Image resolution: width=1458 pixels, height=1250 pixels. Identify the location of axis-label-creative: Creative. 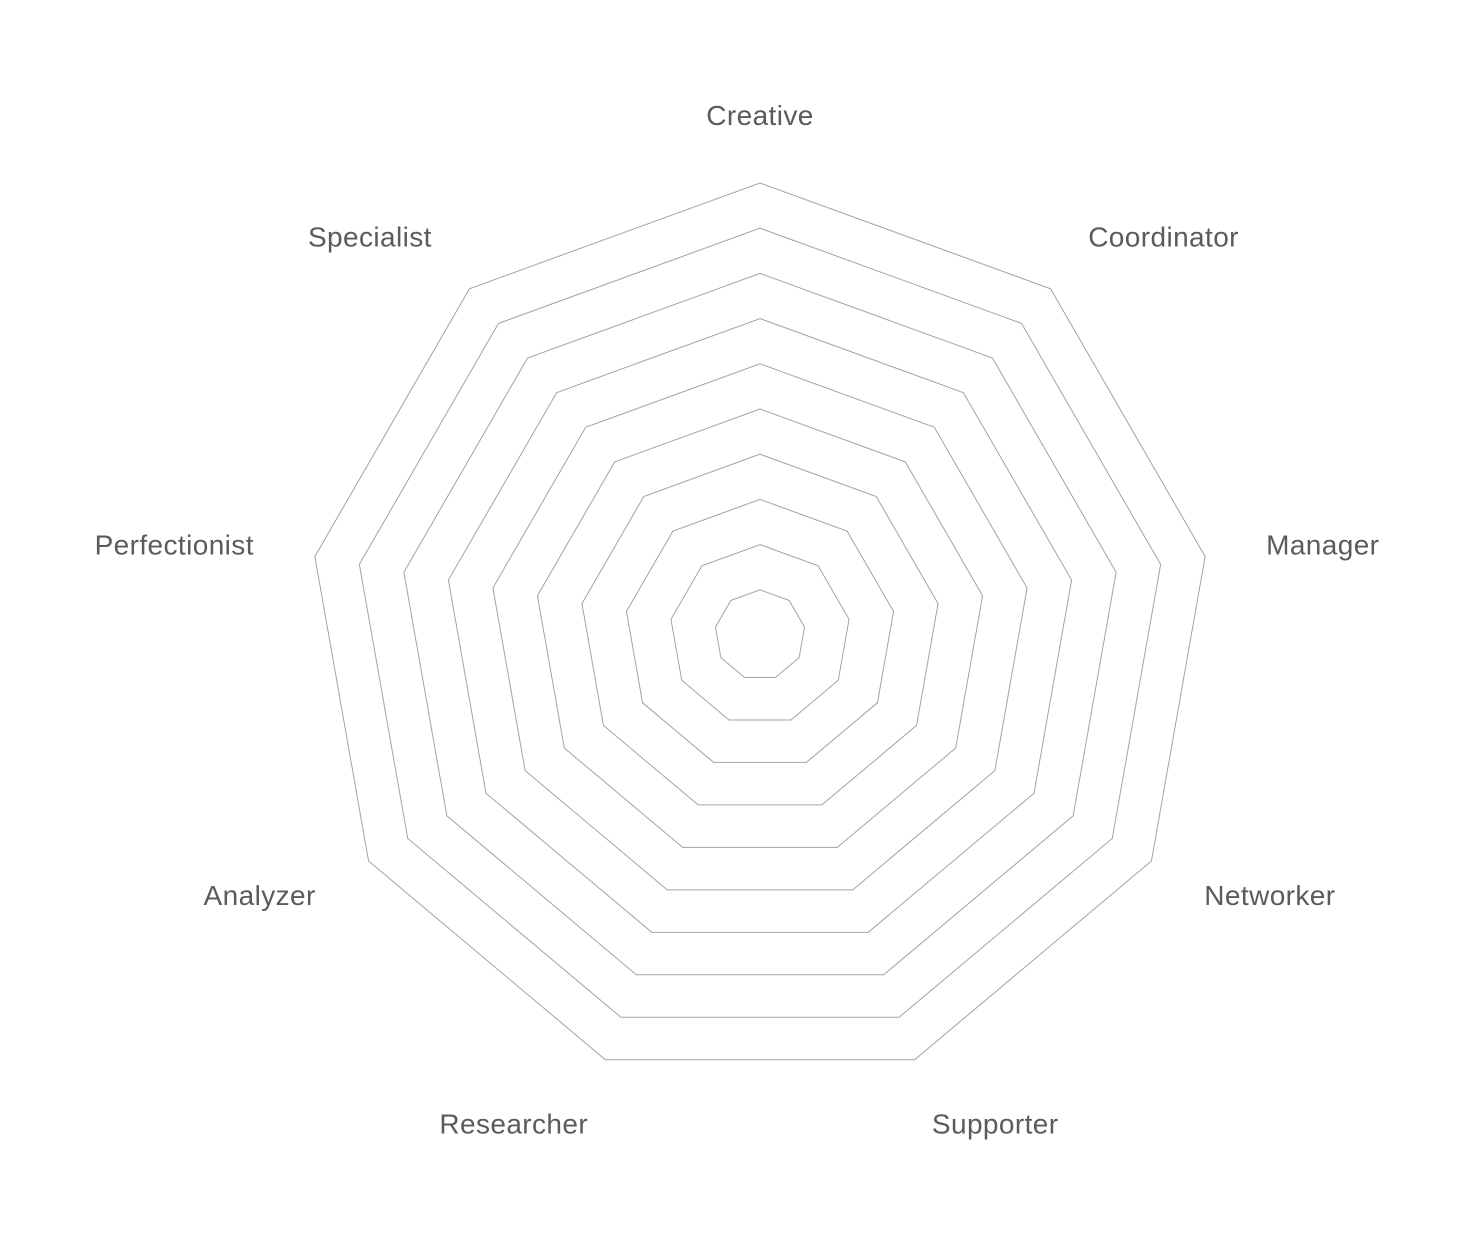
(759, 115).